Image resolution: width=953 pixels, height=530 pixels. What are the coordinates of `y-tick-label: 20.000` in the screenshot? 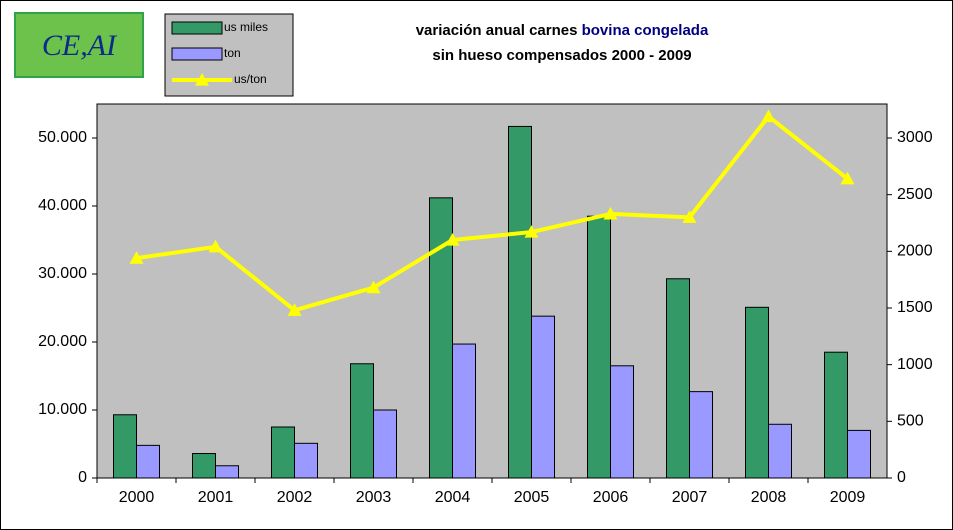 It's located at (62, 341).